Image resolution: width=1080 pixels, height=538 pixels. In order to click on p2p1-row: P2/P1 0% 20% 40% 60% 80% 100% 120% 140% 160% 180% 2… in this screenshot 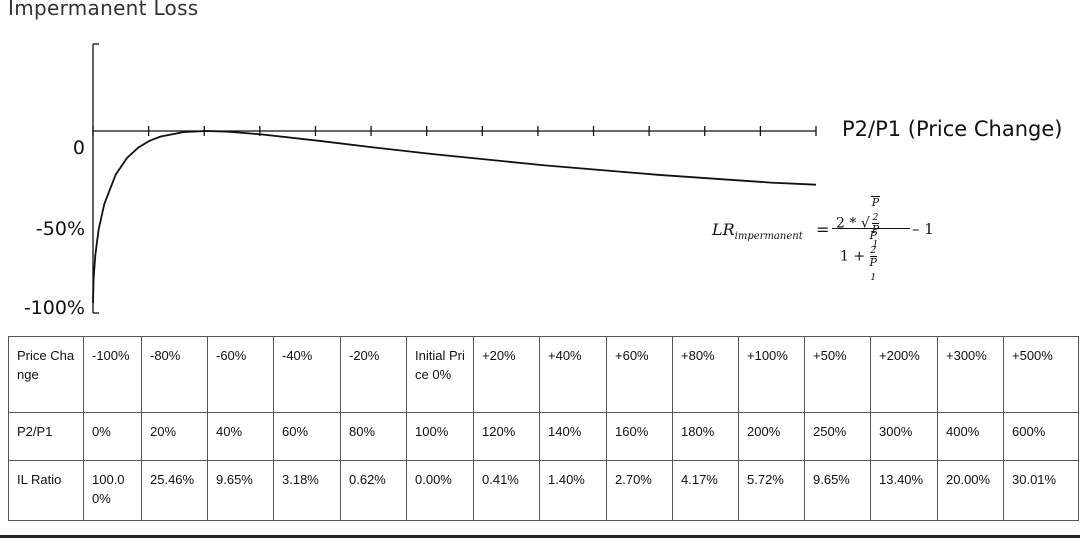, I will do `click(543, 436)`.